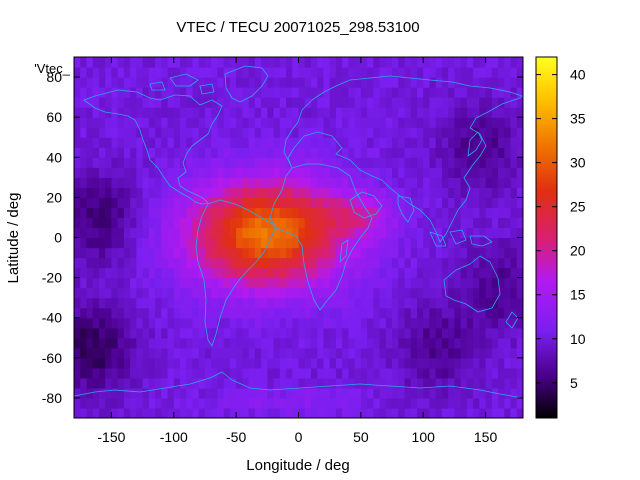 The image size is (640, 480). Describe the element at coordinates (472, 284) in the screenshot. I see `coast-australia` at that location.